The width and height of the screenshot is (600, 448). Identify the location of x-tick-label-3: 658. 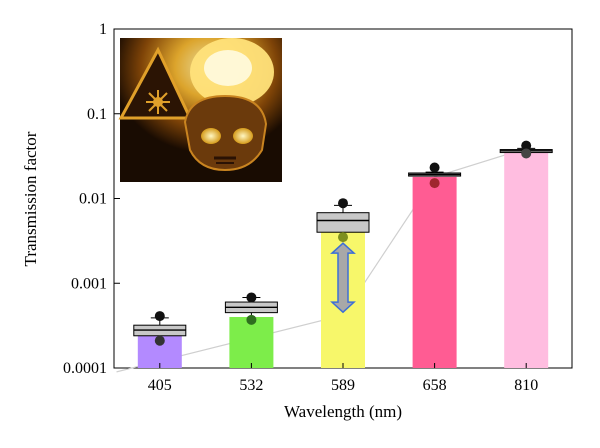
(435, 385).